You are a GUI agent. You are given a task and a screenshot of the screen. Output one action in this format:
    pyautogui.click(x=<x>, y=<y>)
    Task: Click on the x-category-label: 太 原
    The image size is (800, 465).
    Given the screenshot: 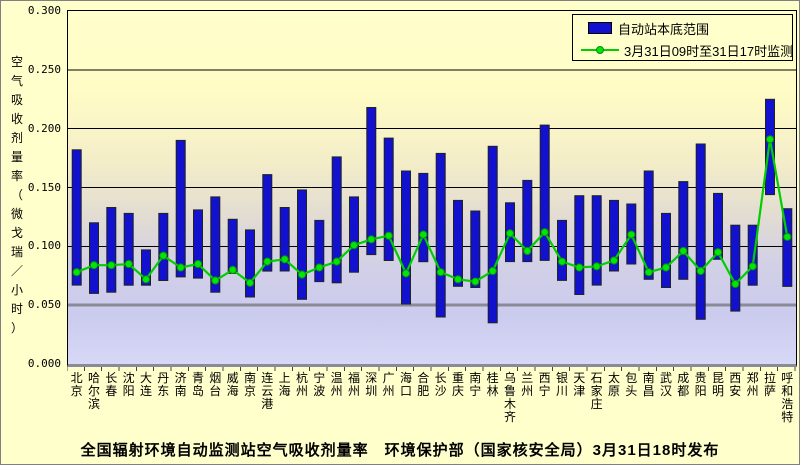 What is the action you would take?
    pyautogui.click(x=614, y=384)
    